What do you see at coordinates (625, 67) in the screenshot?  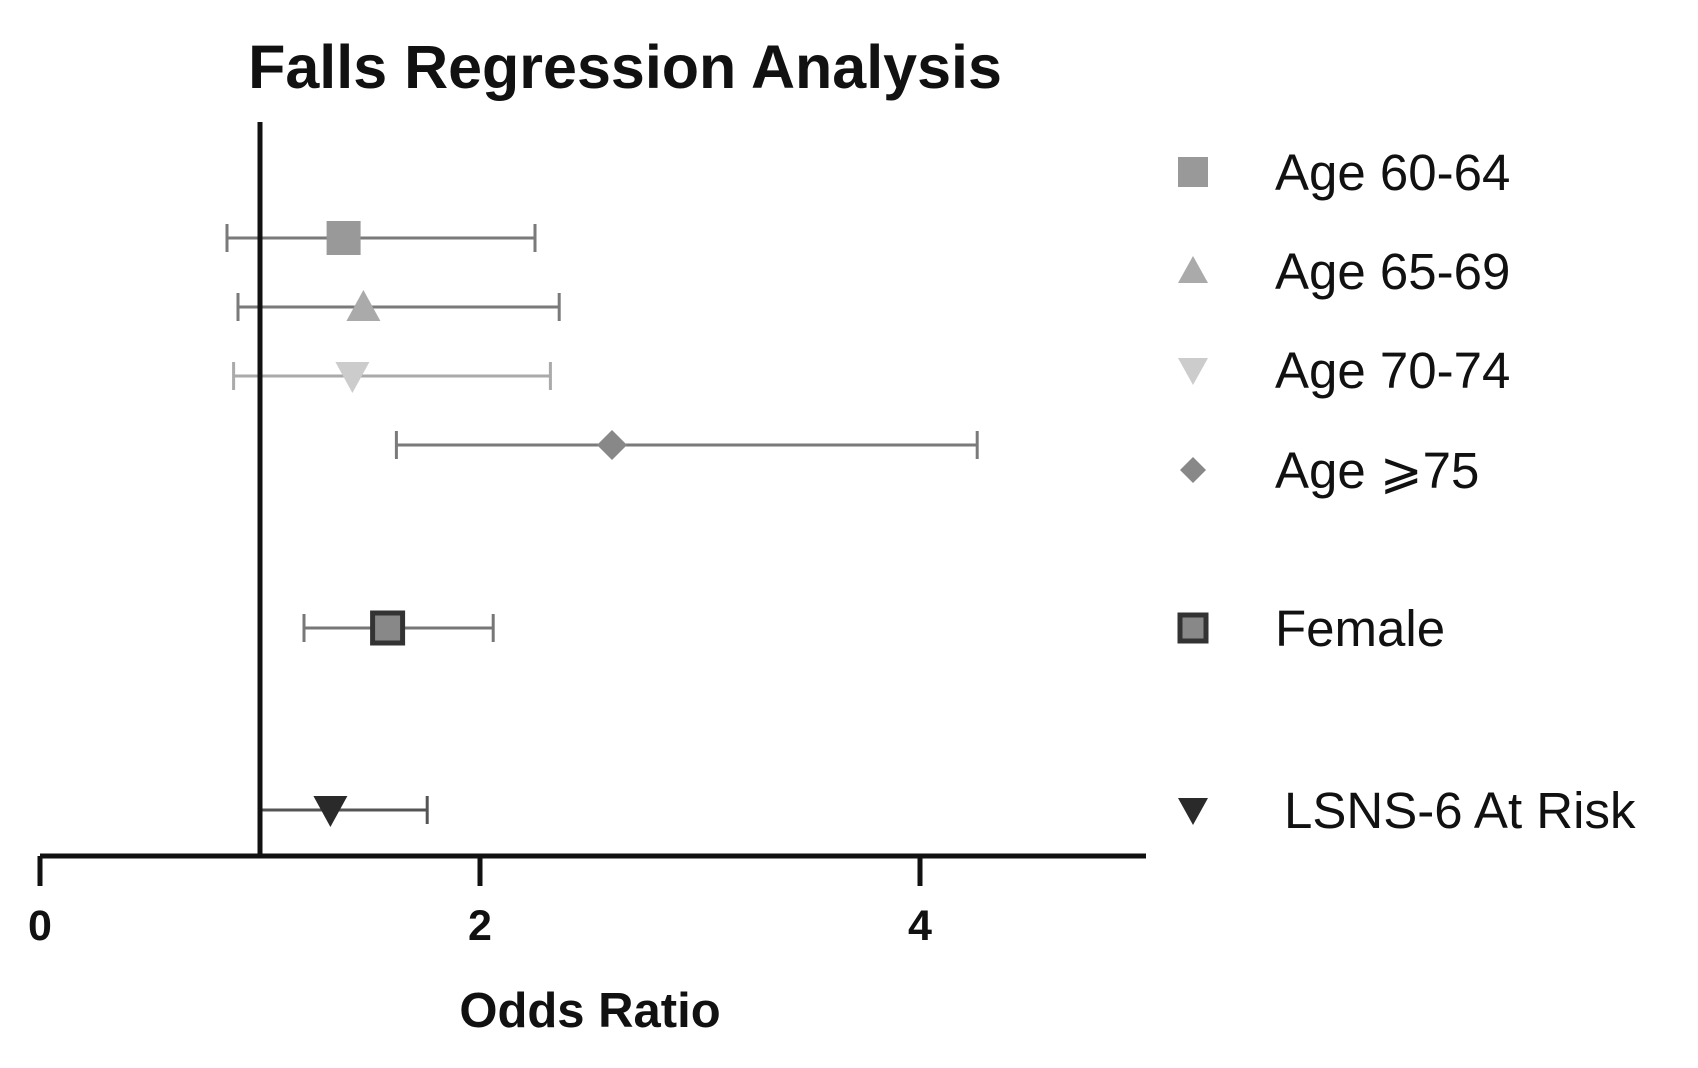 I see `chart-title: Falls Regression Analysis` at bounding box center [625, 67].